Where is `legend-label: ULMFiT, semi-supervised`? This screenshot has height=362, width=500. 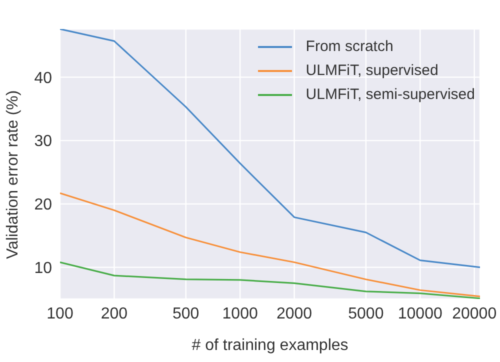
legend-label: ULMFiT, semi-supervised is located at coordinates (390, 95).